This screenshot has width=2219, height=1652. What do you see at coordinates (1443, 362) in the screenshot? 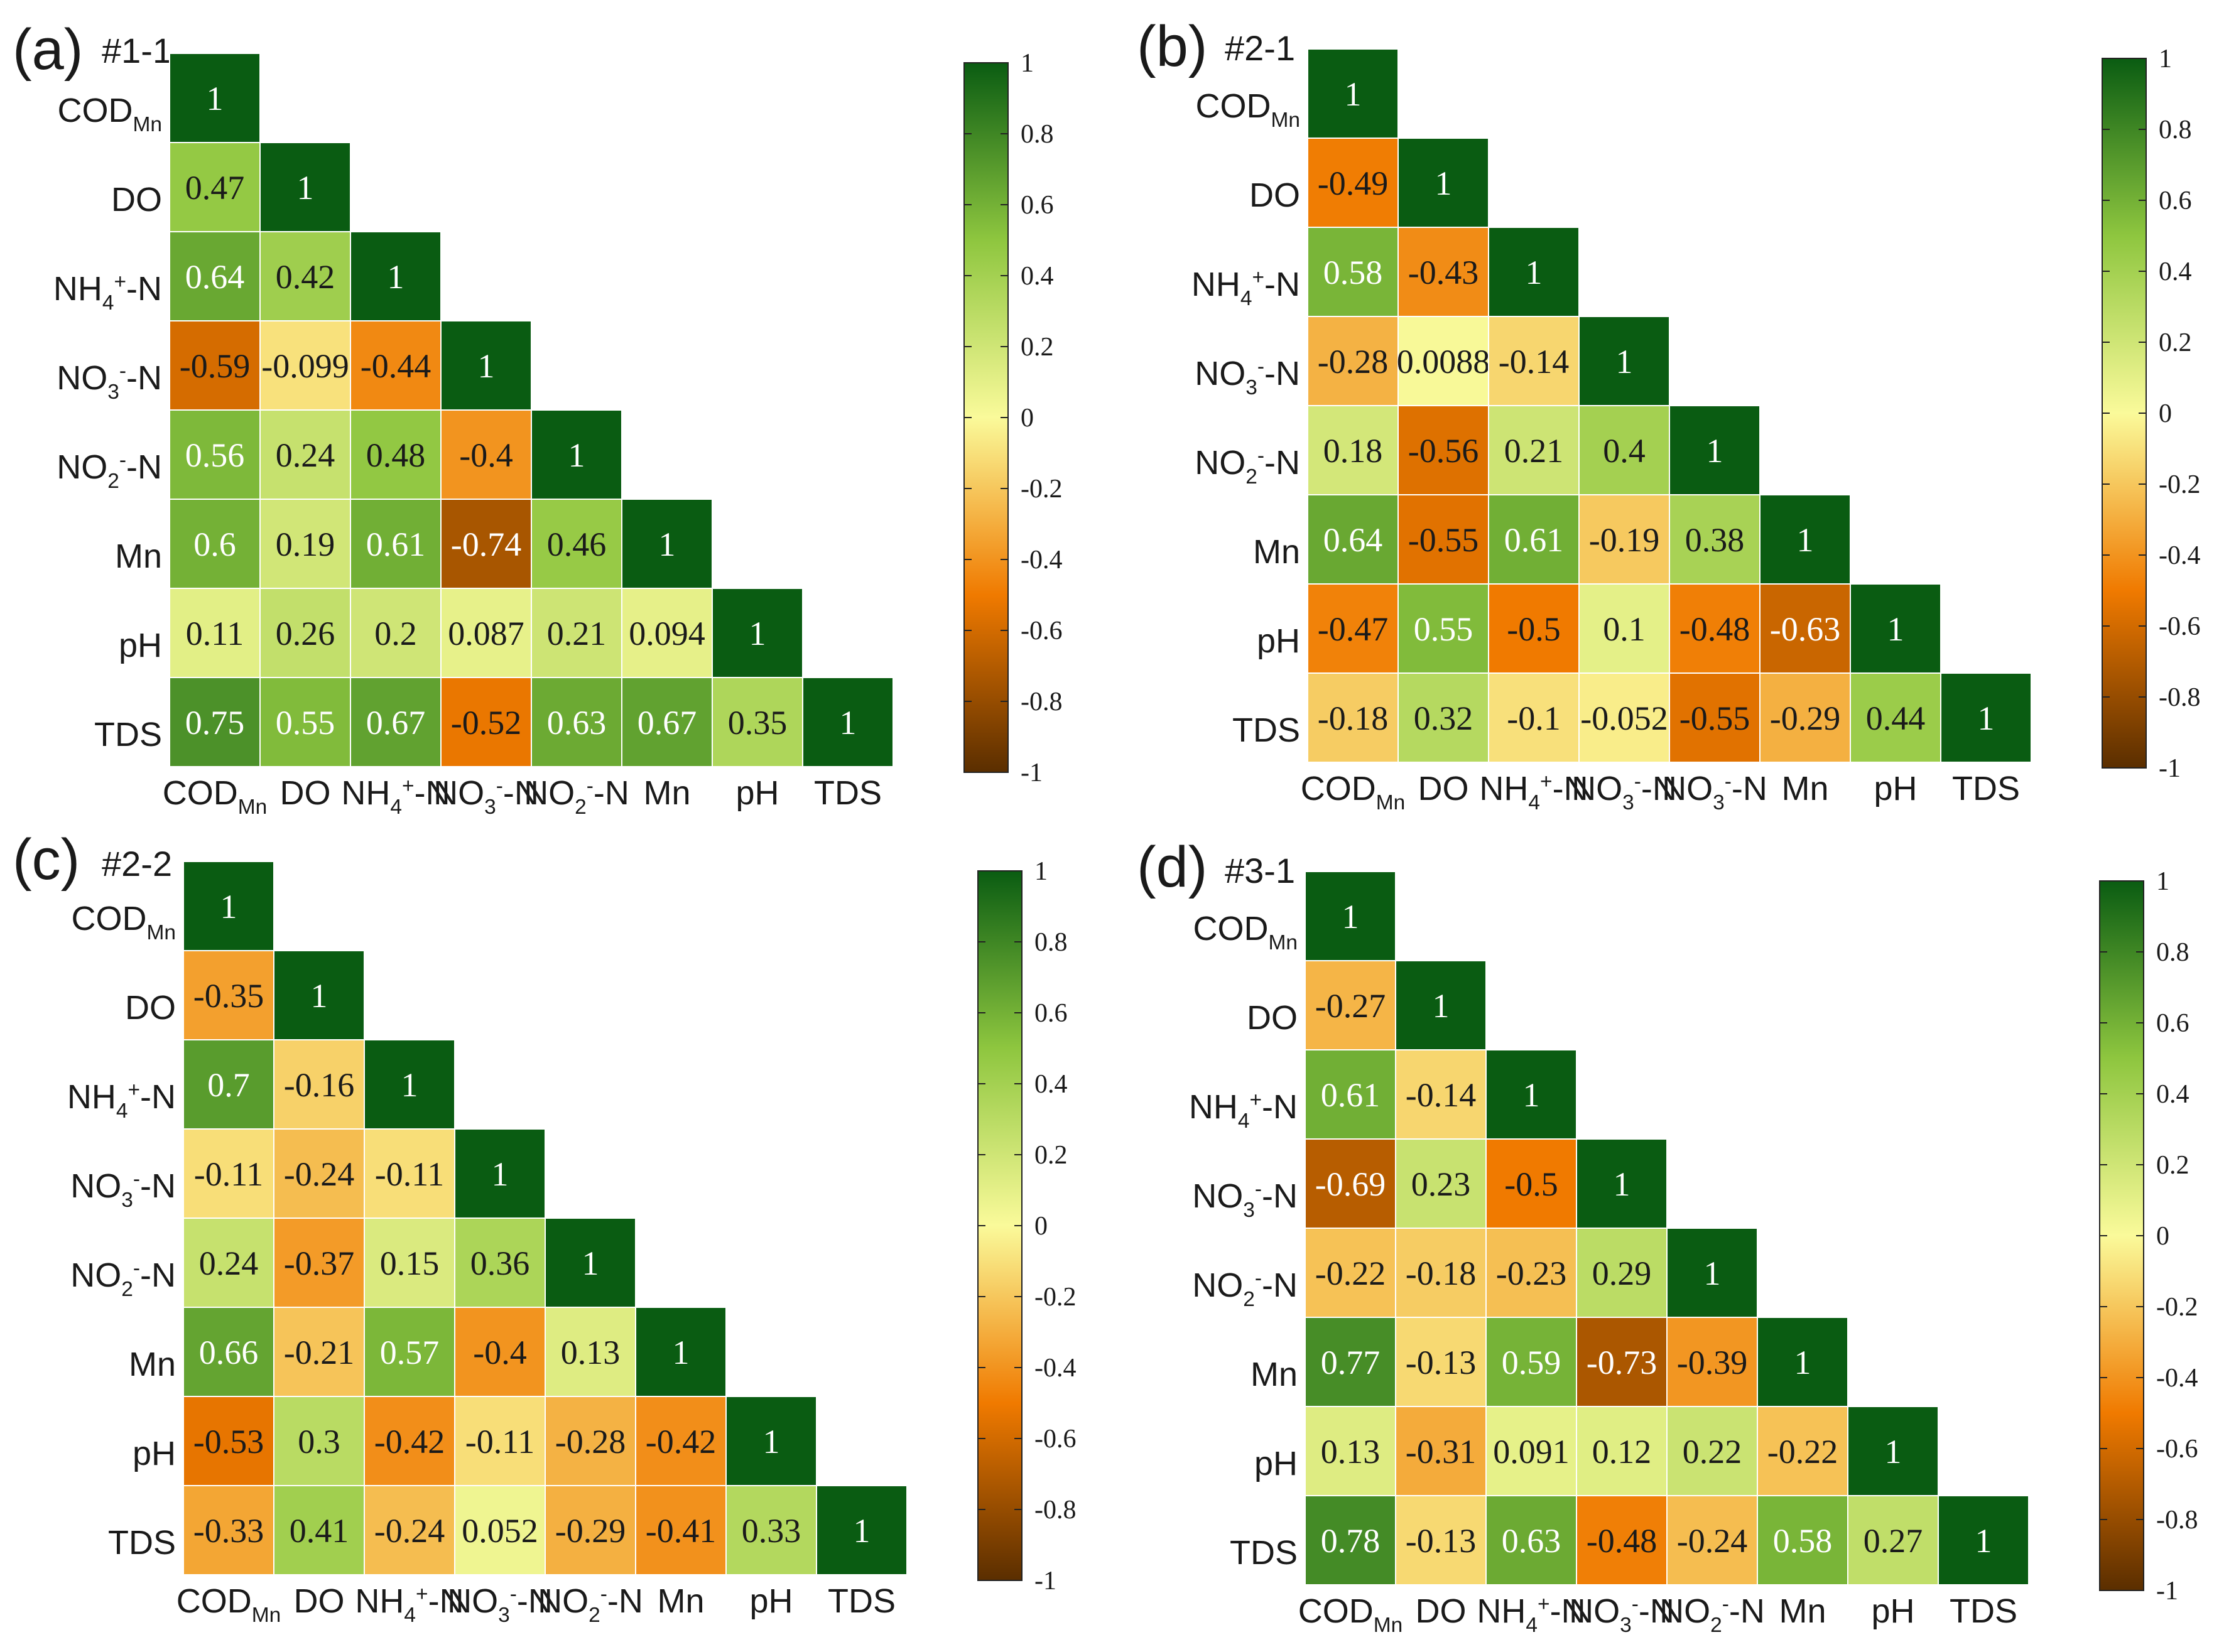
I see `cell-value-label: 0.0088` at bounding box center [1443, 362].